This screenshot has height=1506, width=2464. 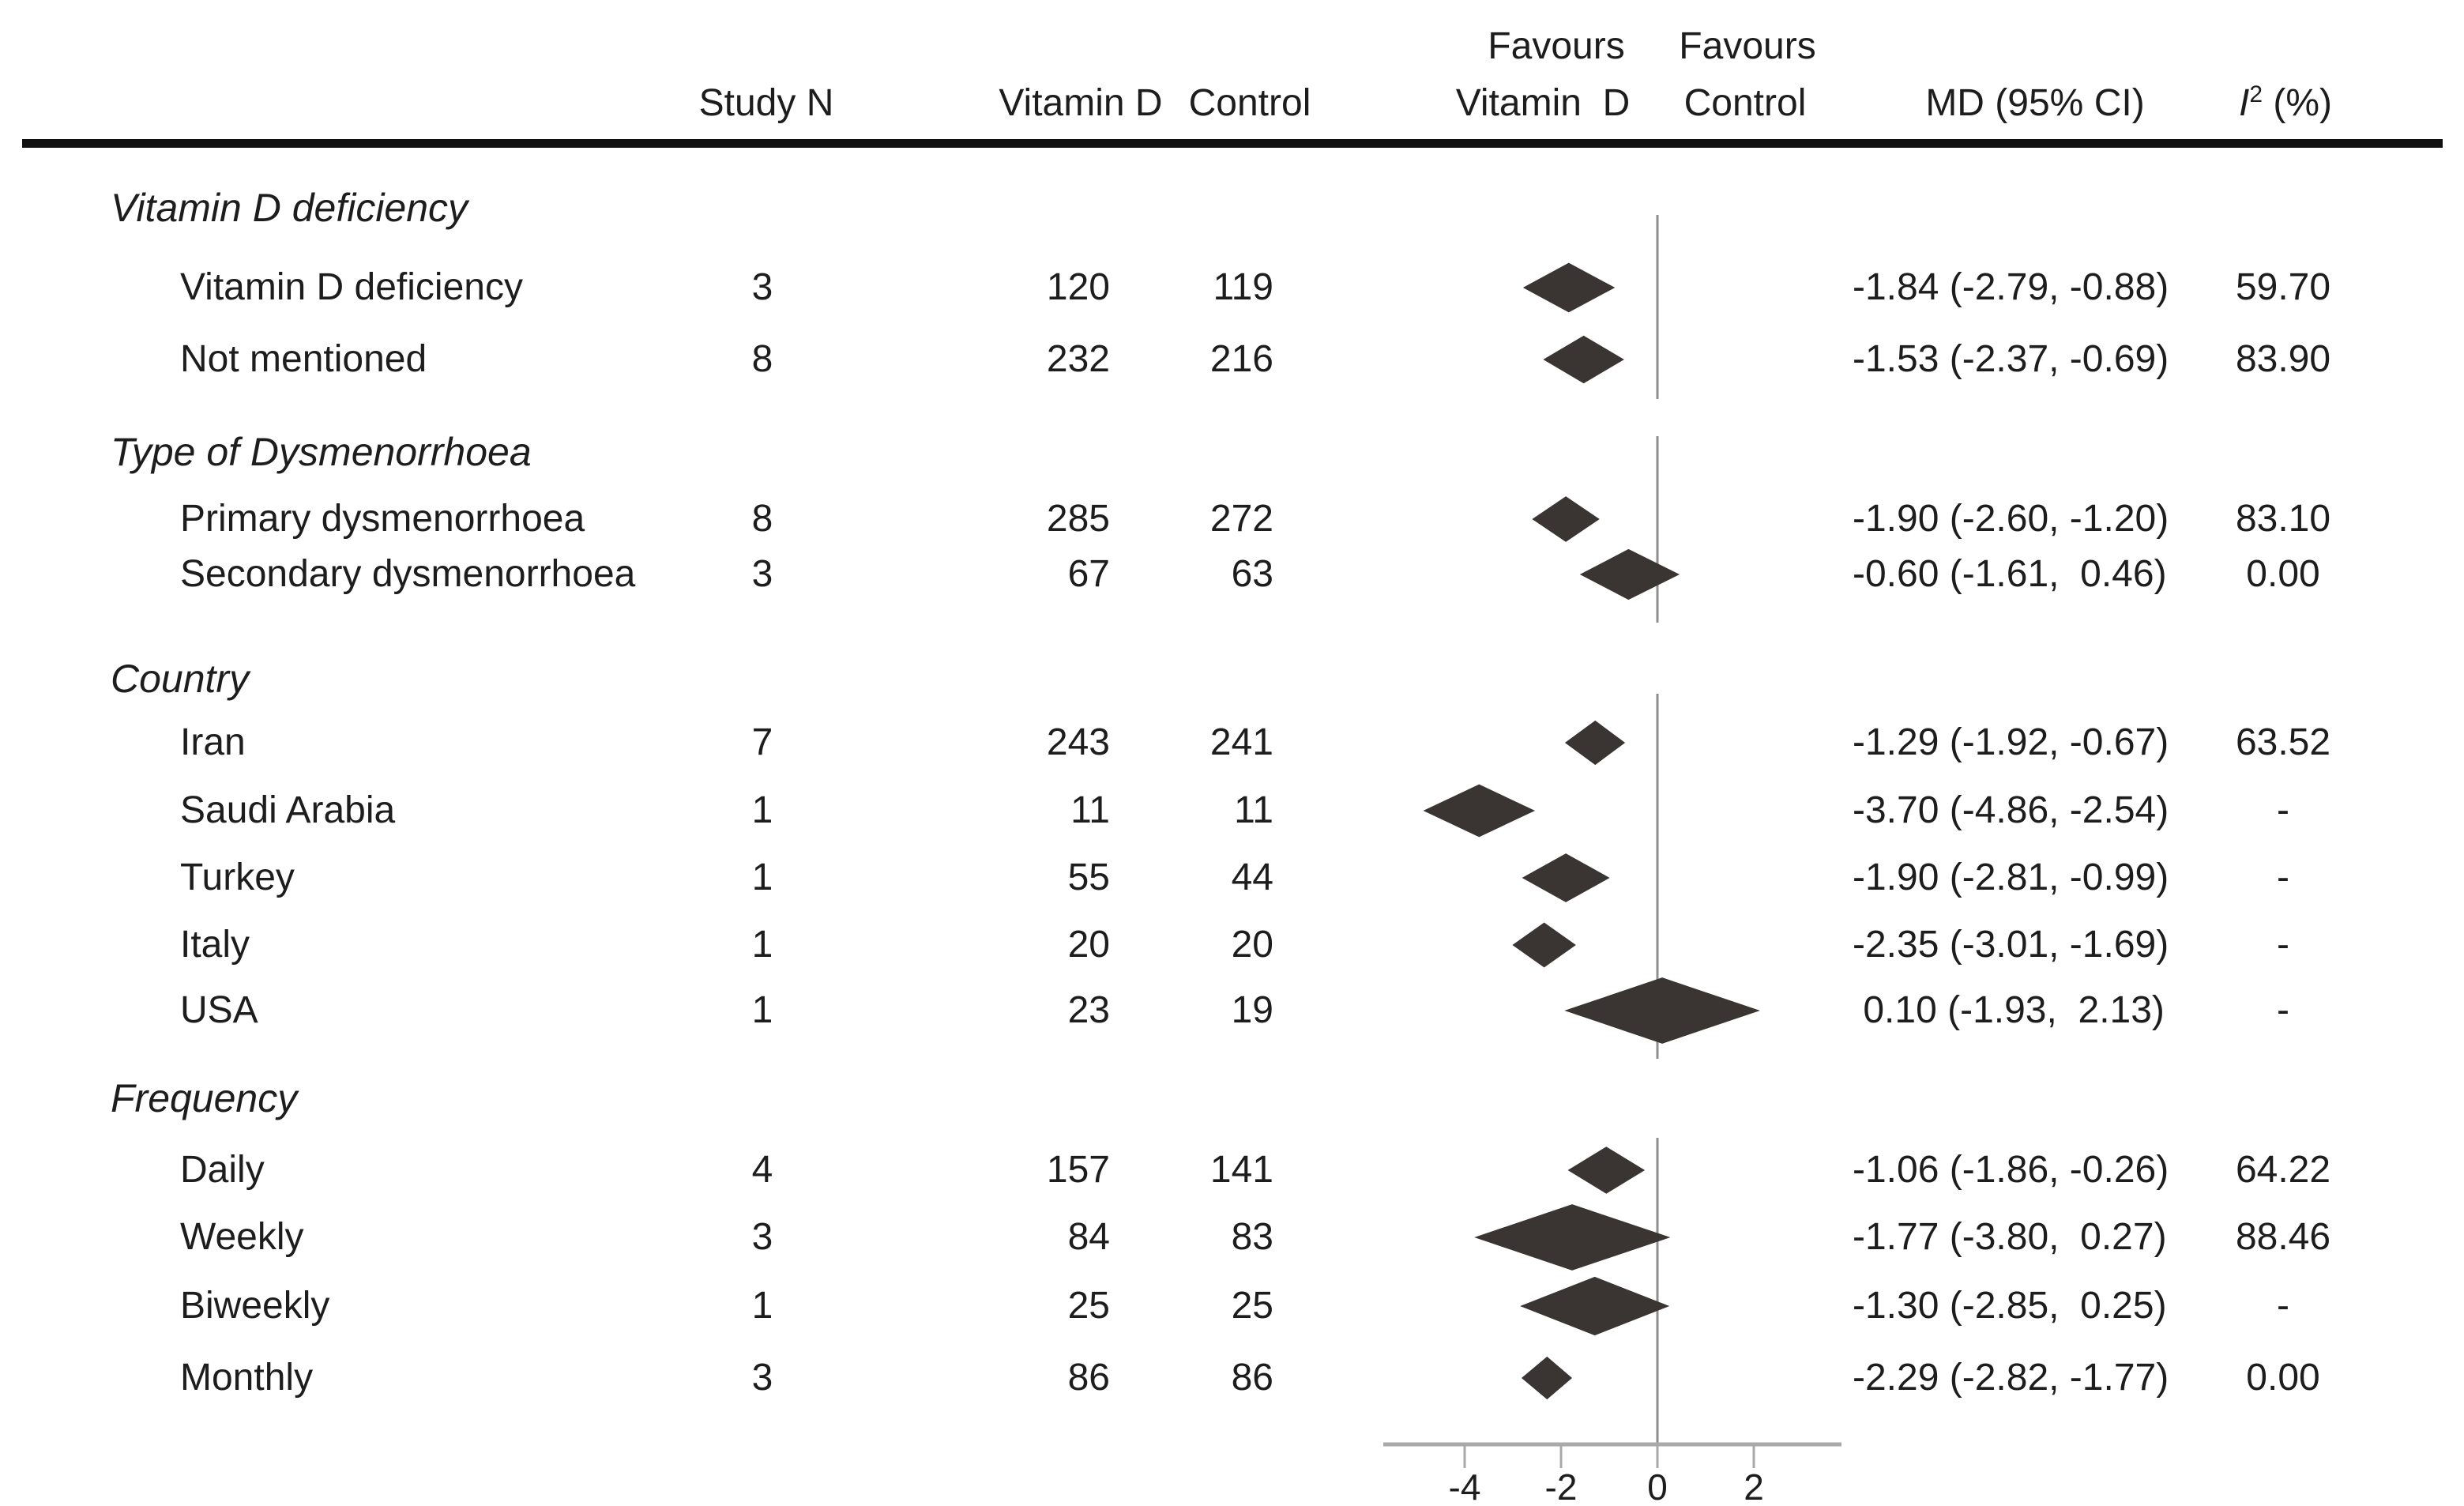 What do you see at coordinates (1557, 46) in the screenshot?
I see `favours-vitamin-d-label-line1: Favours` at bounding box center [1557, 46].